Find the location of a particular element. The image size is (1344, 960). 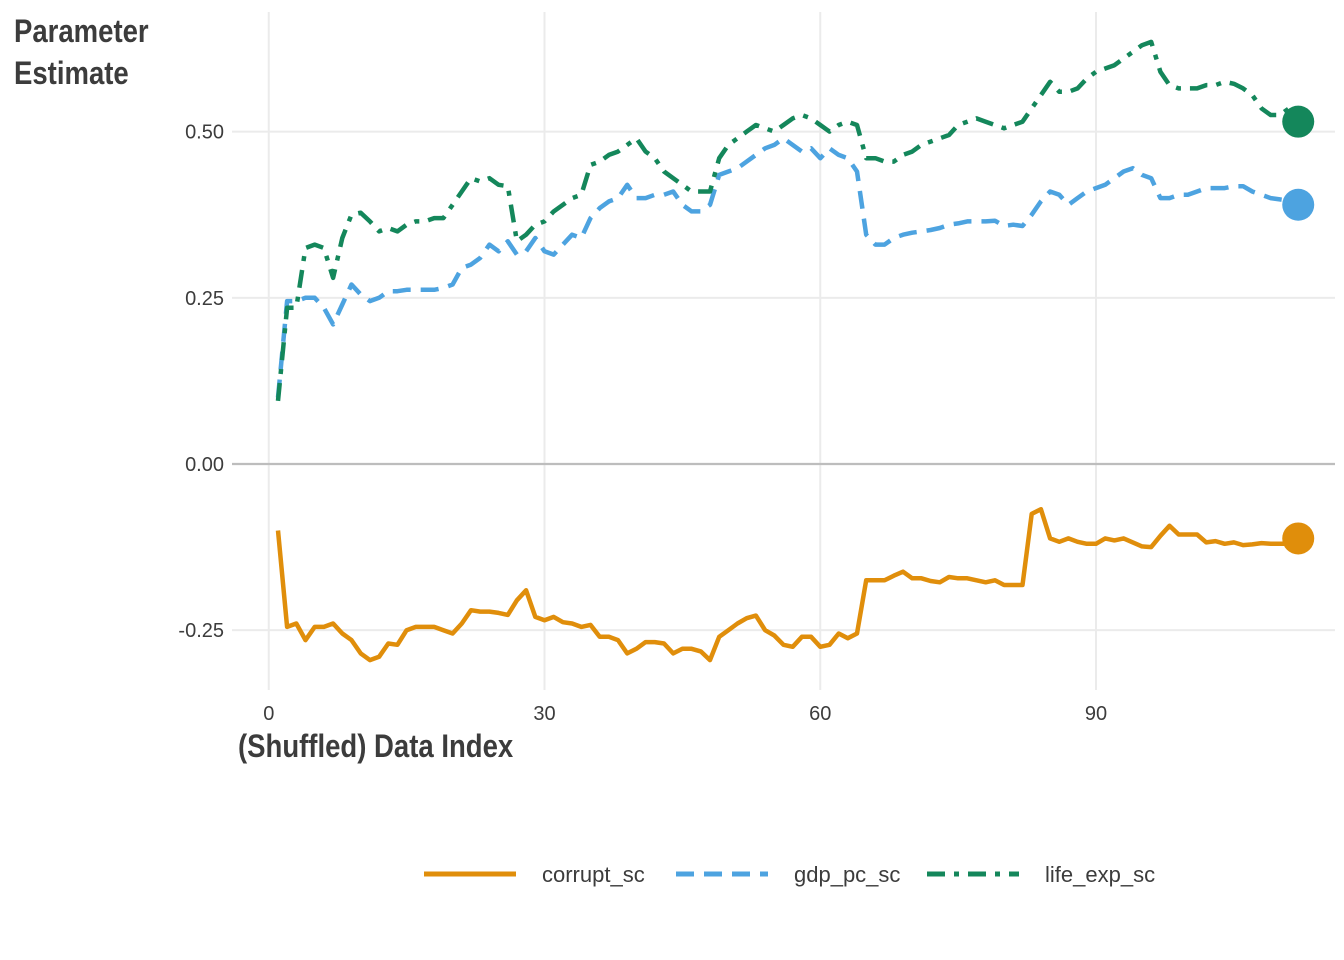

y-tick-label: 0.00 is located at coordinates (204, 465).